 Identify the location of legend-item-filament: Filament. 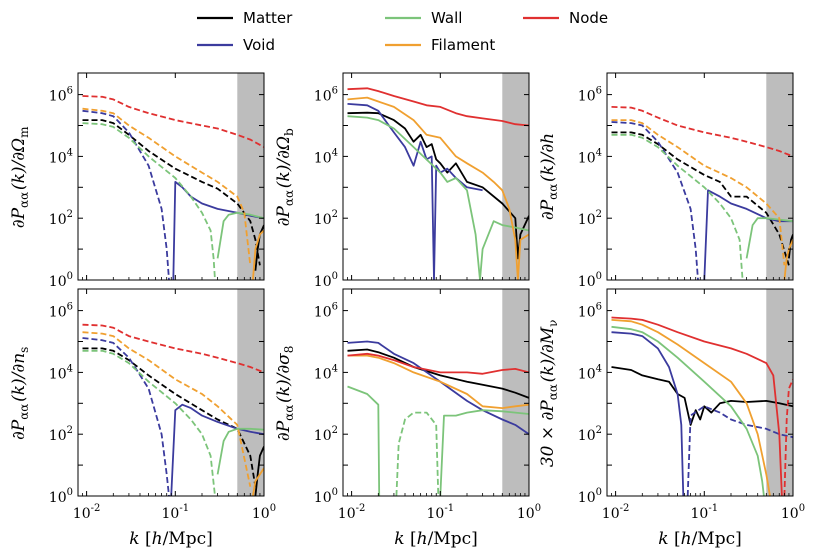
(440, 45).